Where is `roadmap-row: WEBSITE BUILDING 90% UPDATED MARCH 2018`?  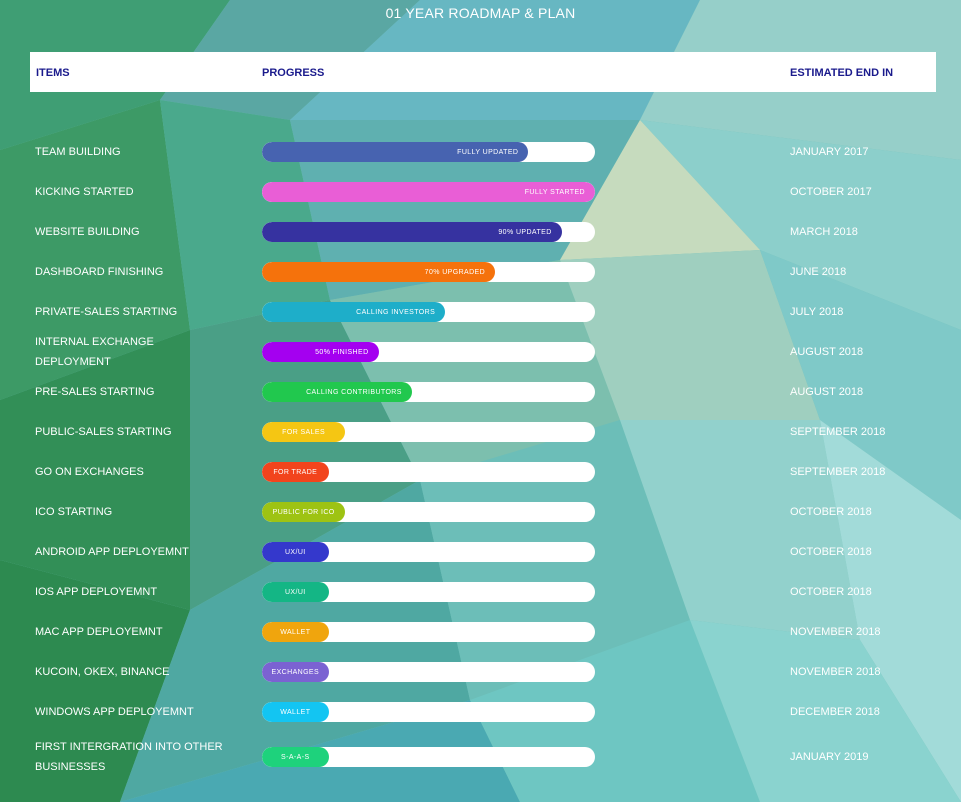 roadmap-row: WEBSITE BUILDING 90% UPDATED MARCH 2018 is located at coordinates (480, 232).